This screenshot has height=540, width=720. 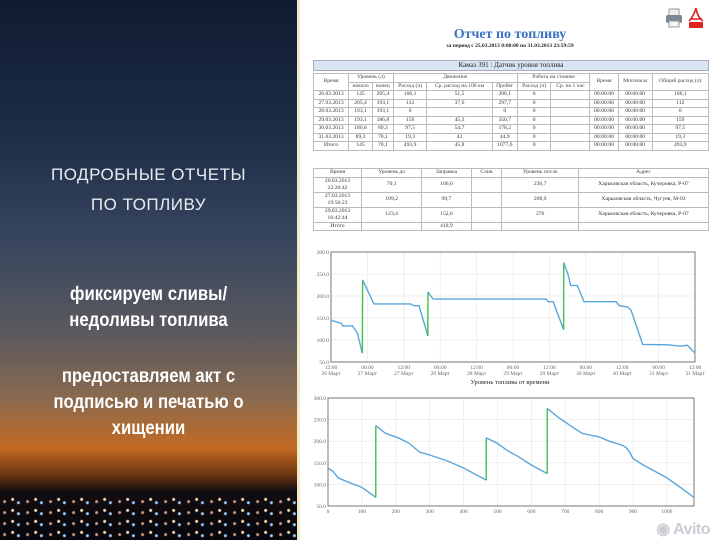 What do you see at coordinates (391, 199) in the screenshot?
I see `table-cell: 109,2` at bounding box center [391, 199].